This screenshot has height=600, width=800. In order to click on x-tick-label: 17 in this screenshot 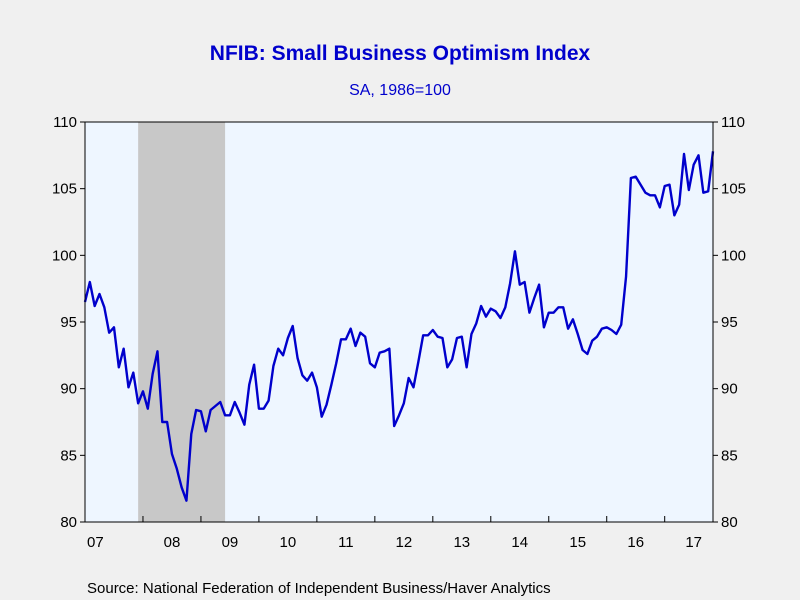, I will do `click(693, 542)`.